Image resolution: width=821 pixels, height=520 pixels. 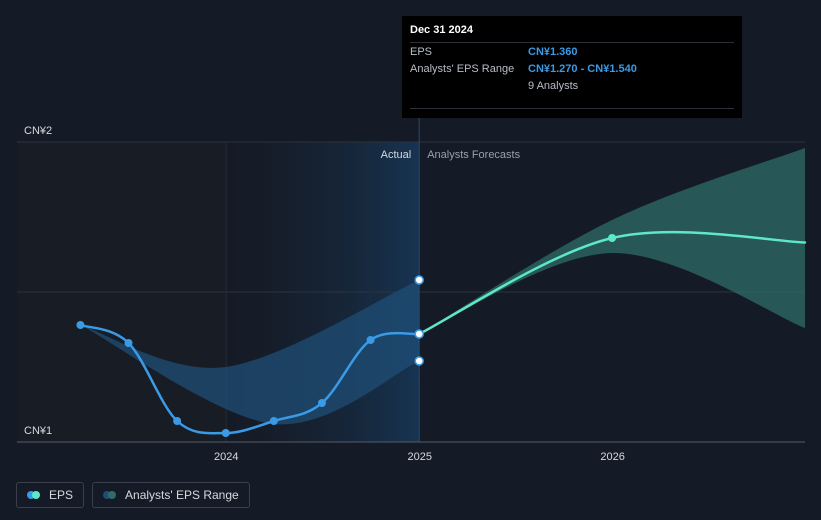 What do you see at coordinates (396, 155) in the screenshot?
I see `actual-label: Actual` at bounding box center [396, 155].